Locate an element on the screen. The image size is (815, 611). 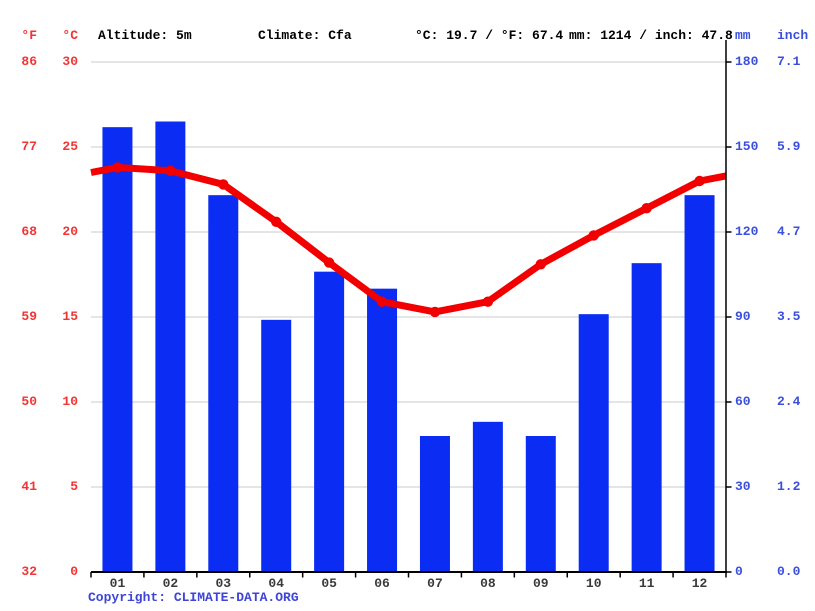
x-axis-label-month-11: 11 is located at coordinates (646, 583).